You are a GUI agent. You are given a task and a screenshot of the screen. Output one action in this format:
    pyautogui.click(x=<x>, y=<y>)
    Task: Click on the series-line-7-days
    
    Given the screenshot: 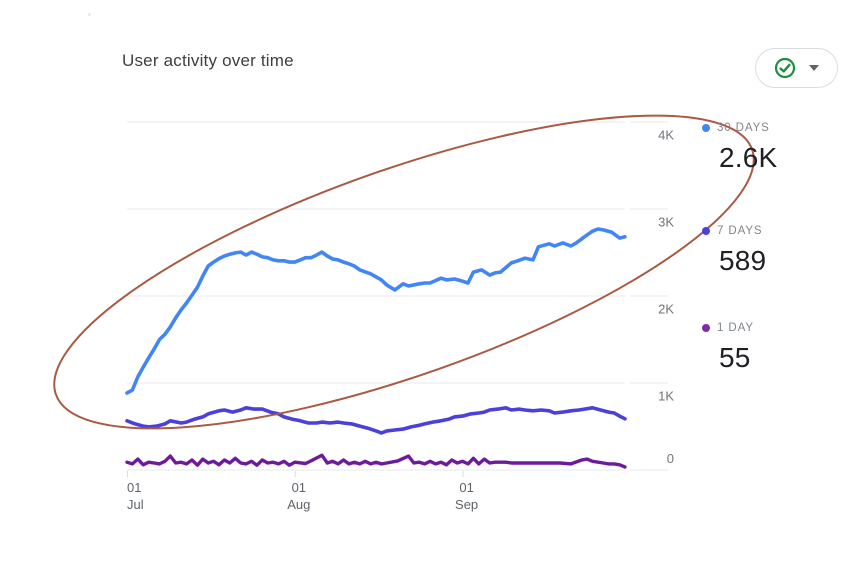 What is the action you would take?
    pyautogui.click(x=376, y=420)
    